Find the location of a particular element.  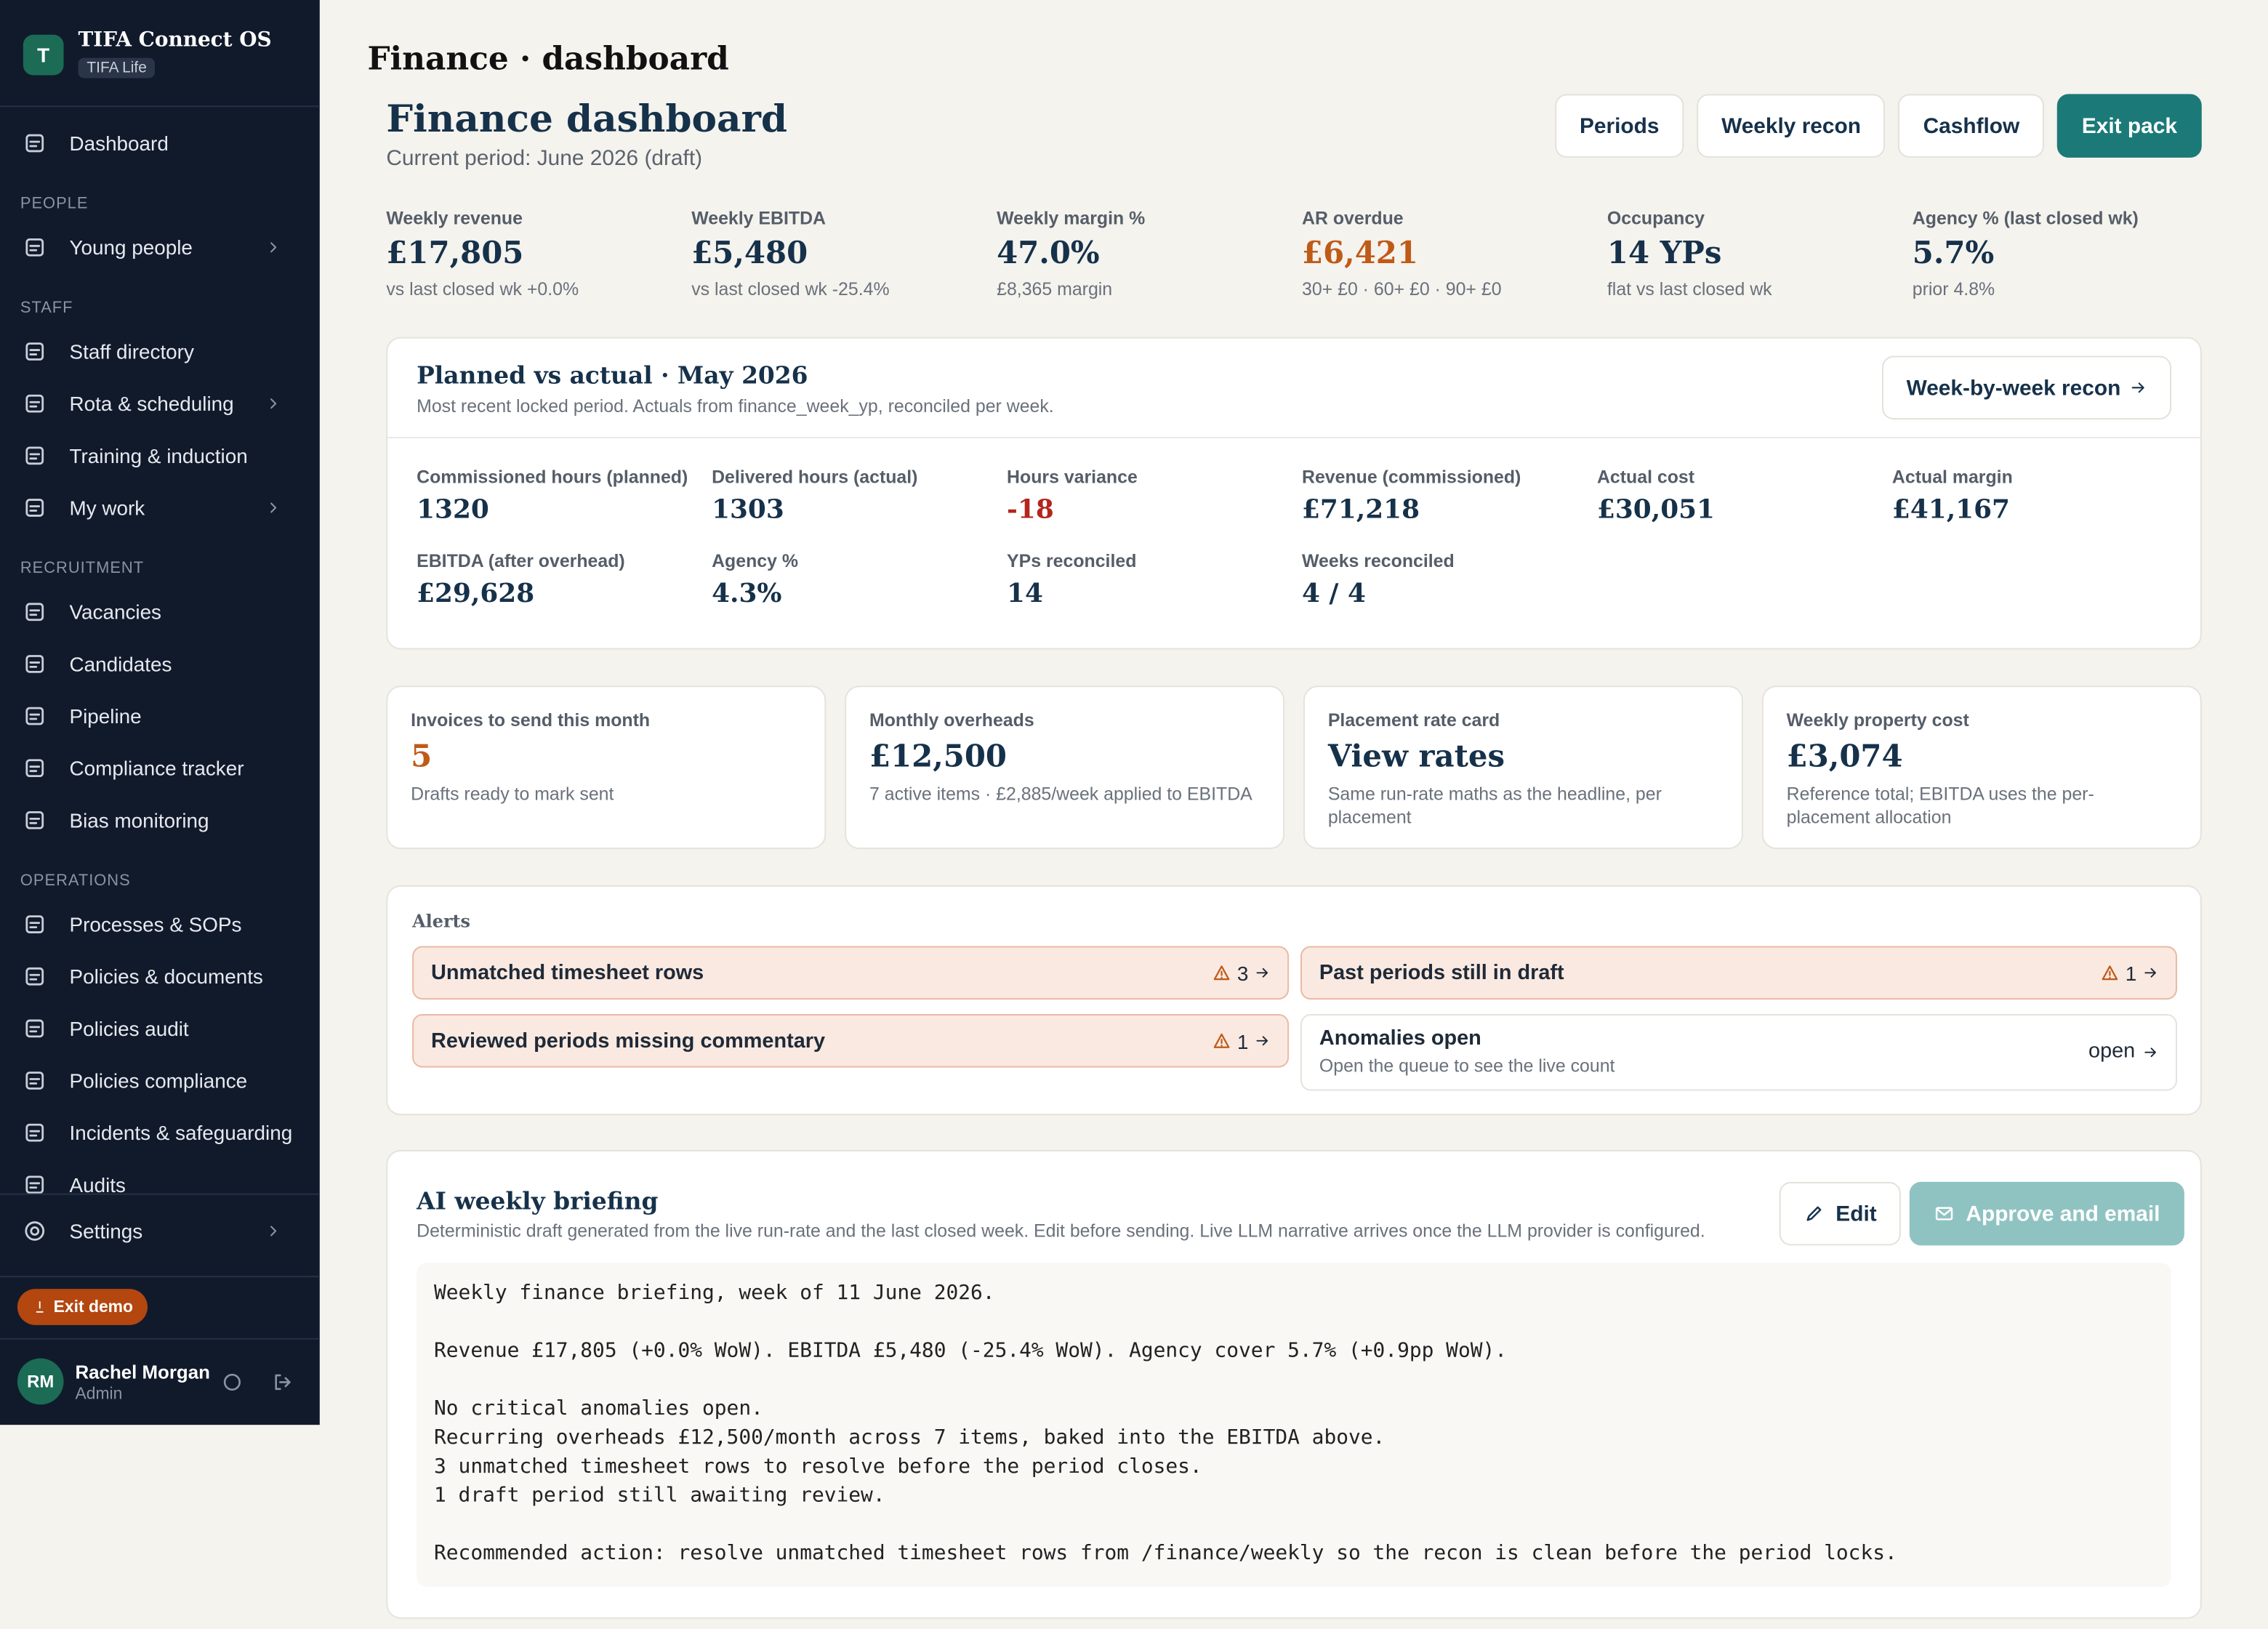

briefing-title: AI weekly briefing is located at coordinates (538, 1201).